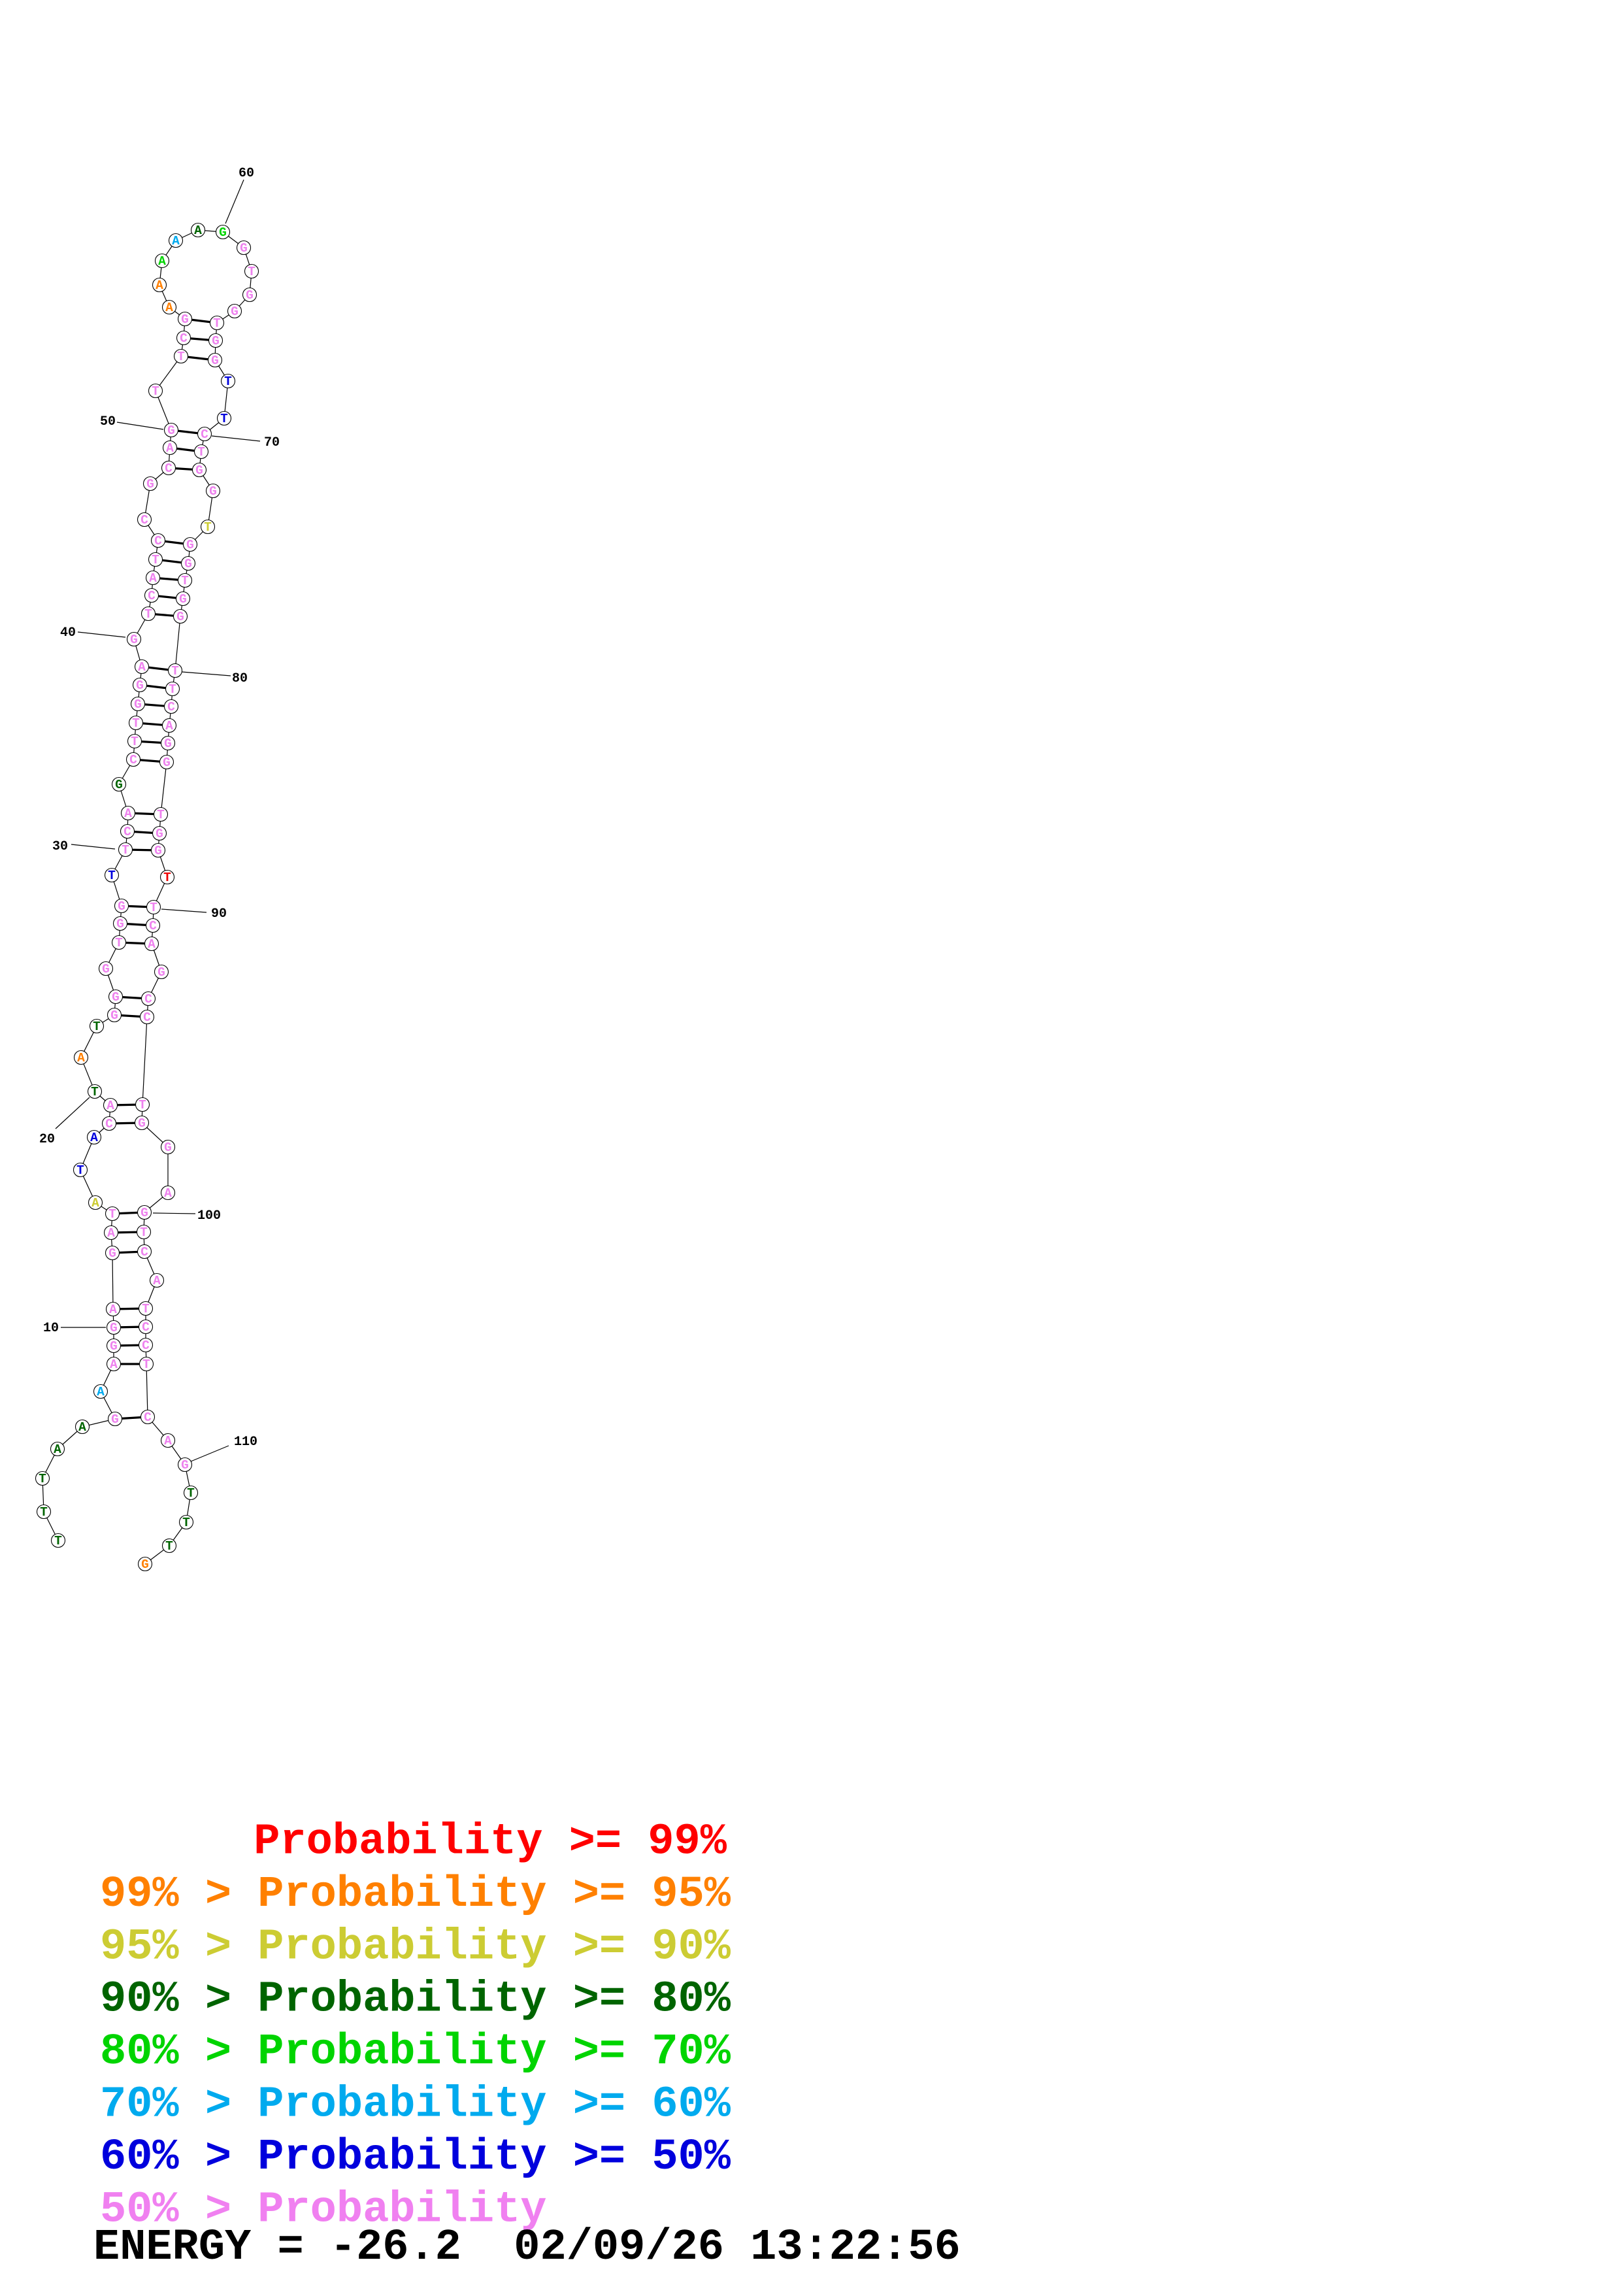 The image size is (1620, 2296). Describe the element at coordinates (415, 1895) in the screenshot. I see `svg-text: 99% > Probability >= 95%` at that location.